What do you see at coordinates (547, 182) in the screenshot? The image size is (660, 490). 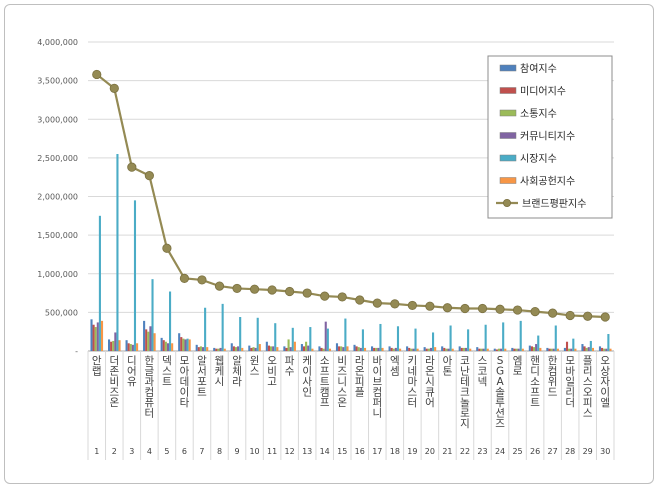 I see `legend-label: 사회공헌지수` at bounding box center [547, 182].